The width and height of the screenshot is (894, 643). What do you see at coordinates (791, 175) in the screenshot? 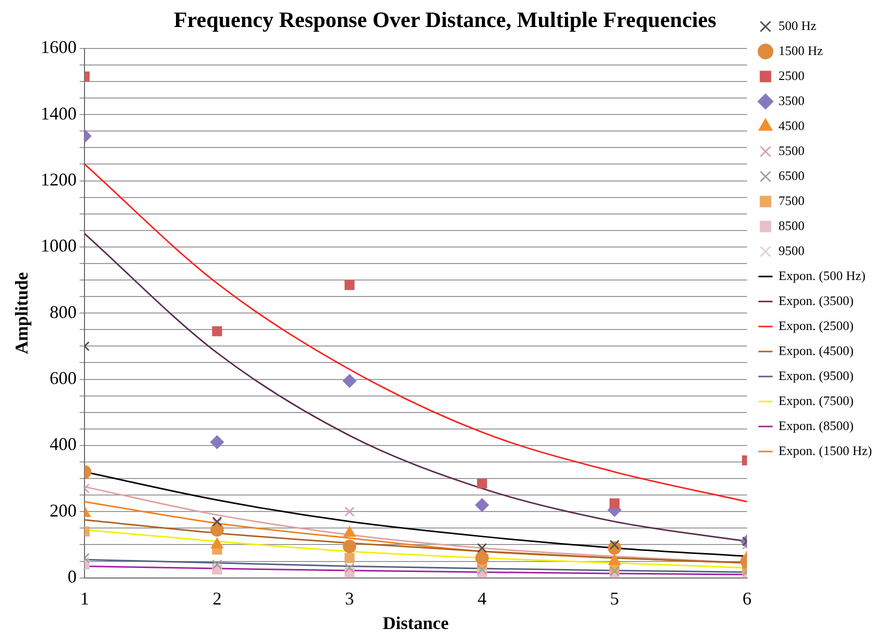
I see `legend-label: 6500` at bounding box center [791, 175].